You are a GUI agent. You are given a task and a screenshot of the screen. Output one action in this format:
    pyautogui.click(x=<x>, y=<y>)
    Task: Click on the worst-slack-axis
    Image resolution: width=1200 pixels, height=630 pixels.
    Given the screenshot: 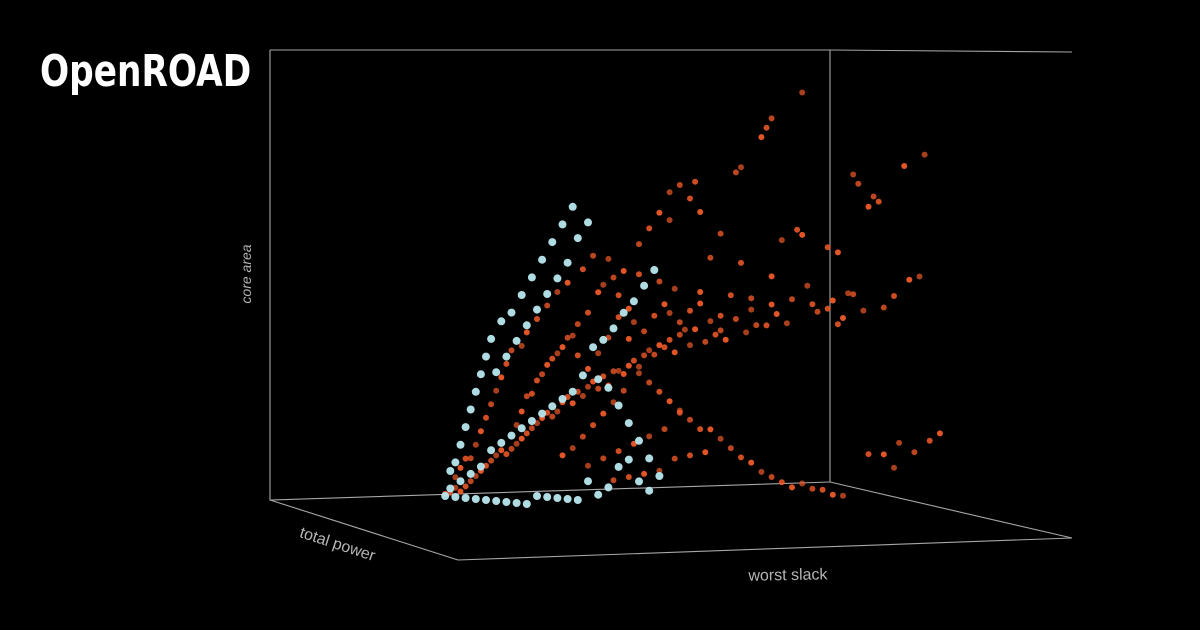 What is the action you would take?
    pyautogui.click(x=765, y=549)
    